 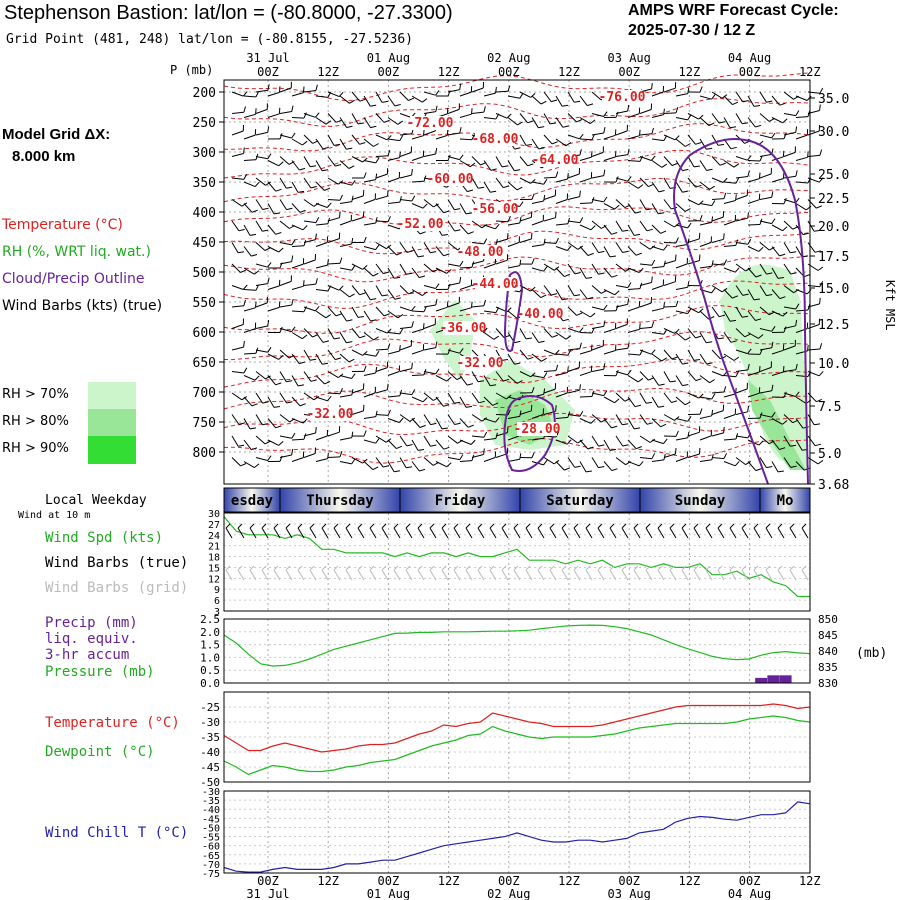 I want to click on grid-wind-barb, so click(x=421, y=573).